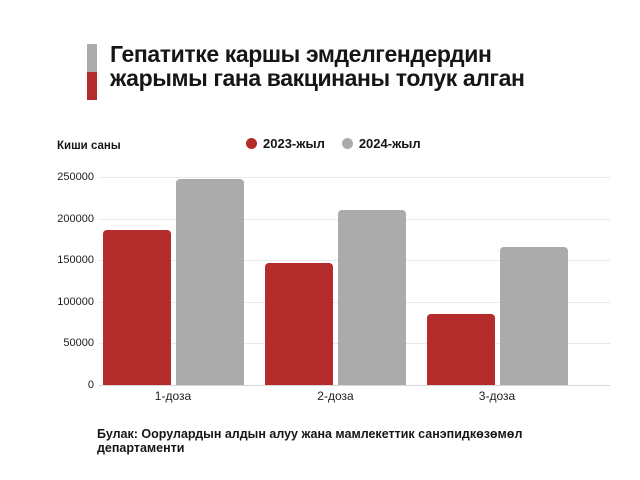 Image resolution: width=640 pixels, height=480 pixels. Describe the element at coordinates (75, 218) in the screenshot. I see `y-tick-label-200000: 200000` at that location.